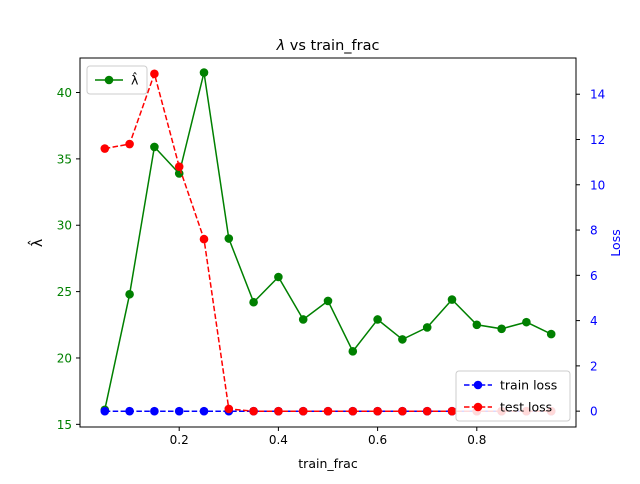  Describe the element at coordinates (64, 292) in the screenshot. I see `y-tick-label-left: 25` at that location.